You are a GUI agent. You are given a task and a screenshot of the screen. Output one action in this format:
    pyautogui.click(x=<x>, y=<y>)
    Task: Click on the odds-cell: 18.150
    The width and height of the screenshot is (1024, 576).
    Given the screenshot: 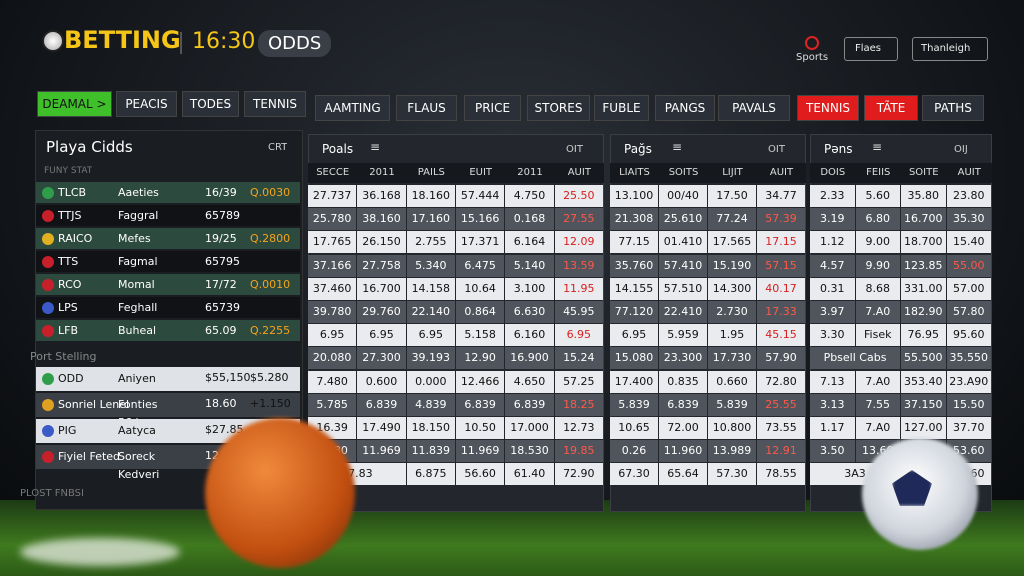 What is the action you would take?
    pyautogui.click(x=430, y=428)
    